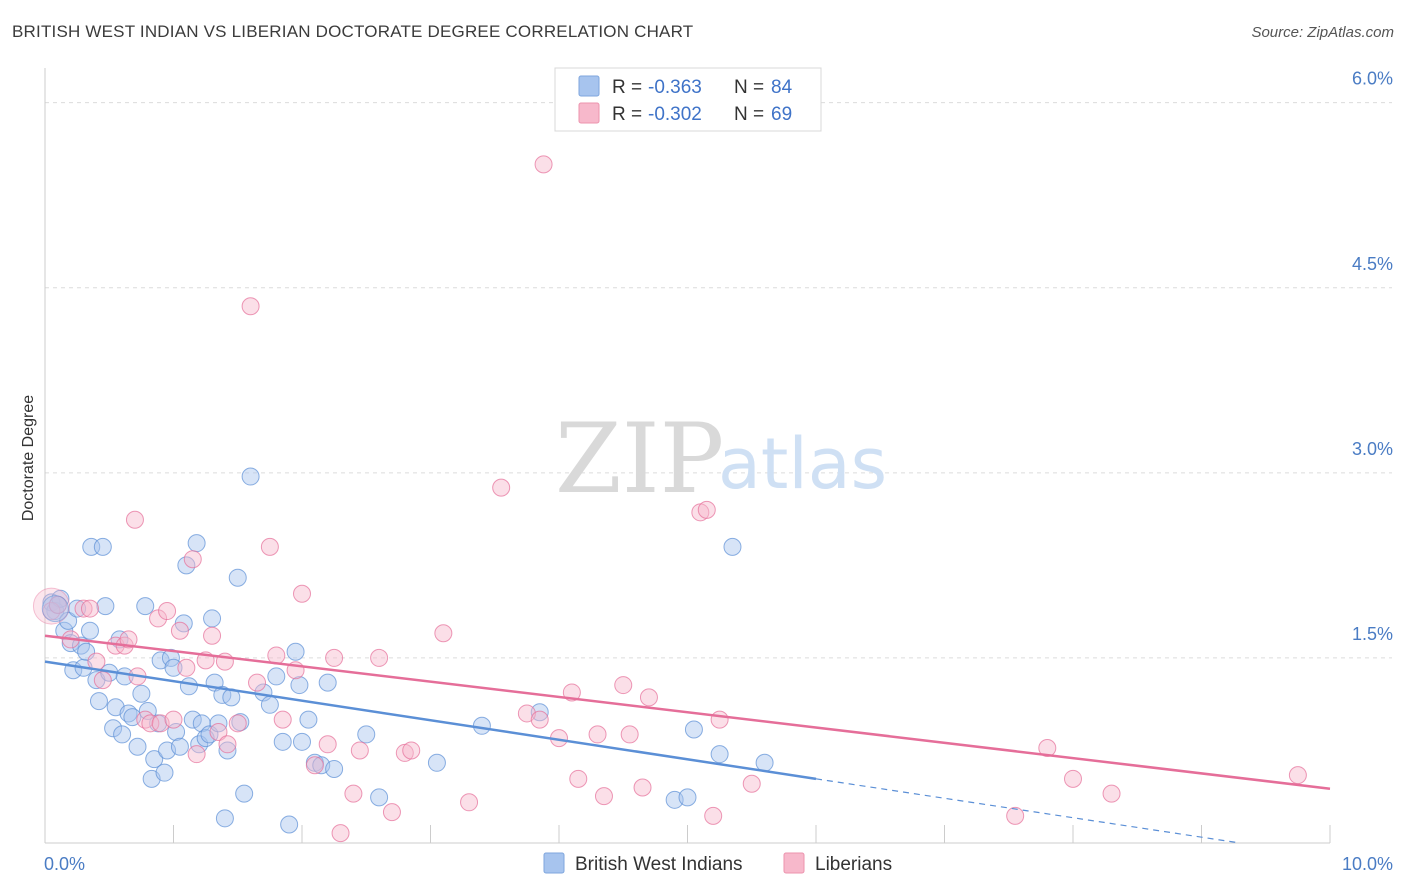 Image resolution: width=1406 pixels, height=892 pixels. I want to click on legend-n-value-british-west-indians: 84, so click(782, 87).